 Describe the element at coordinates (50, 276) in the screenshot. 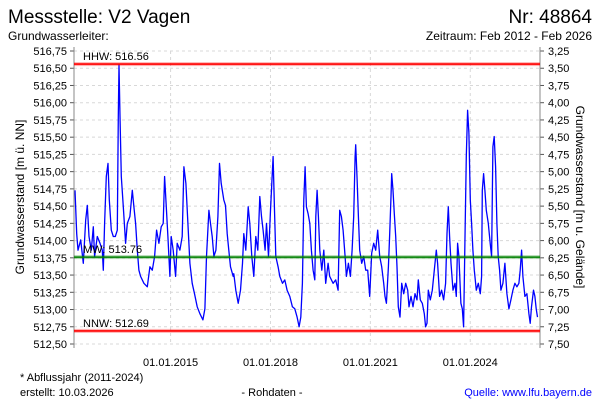

I see `y-tick-label: 513,50` at that location.